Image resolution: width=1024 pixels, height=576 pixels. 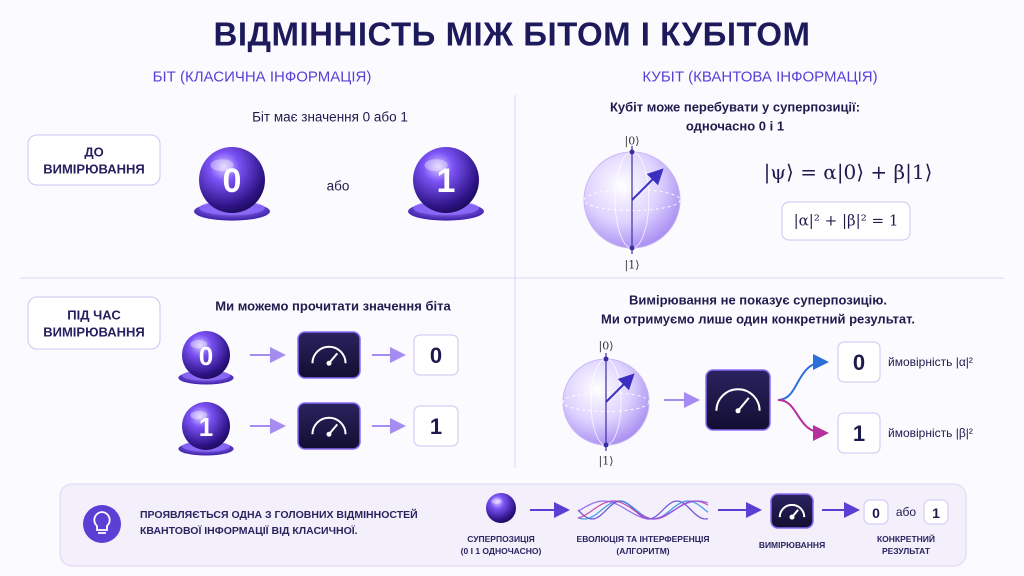 What do you see at coordinates (760, 77) in the screenshot?
I see `column-header: КУБІТ (КВАНТОВА ІНФОРМАЦІЯ)` at bounding box center [760, 77].